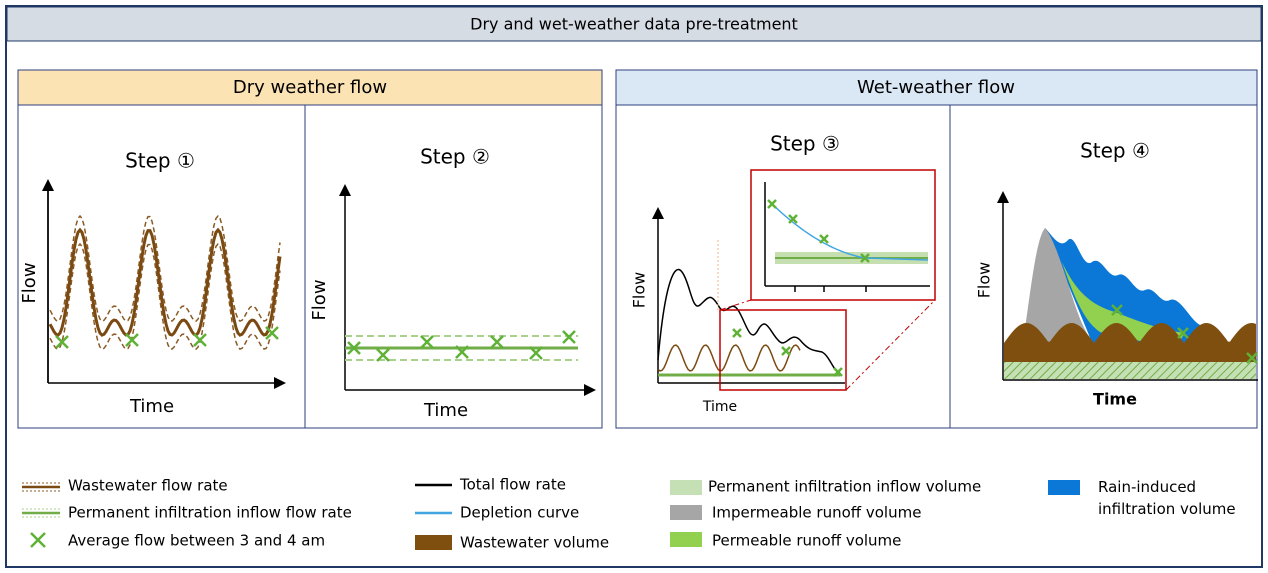 The image size is (1268, 573). I want to click on step-label: Step ④, so click(1115, 151).